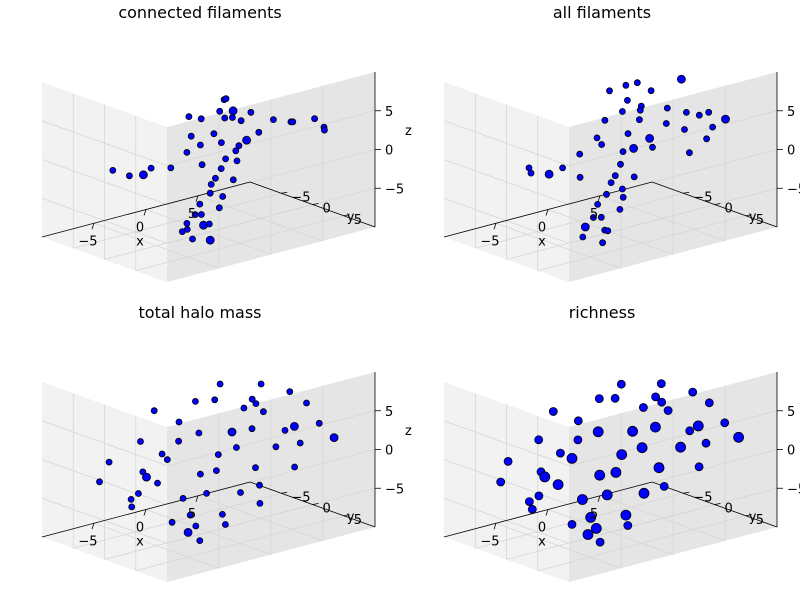  I want to click on panel-title: all filaments, so click(602, 12).